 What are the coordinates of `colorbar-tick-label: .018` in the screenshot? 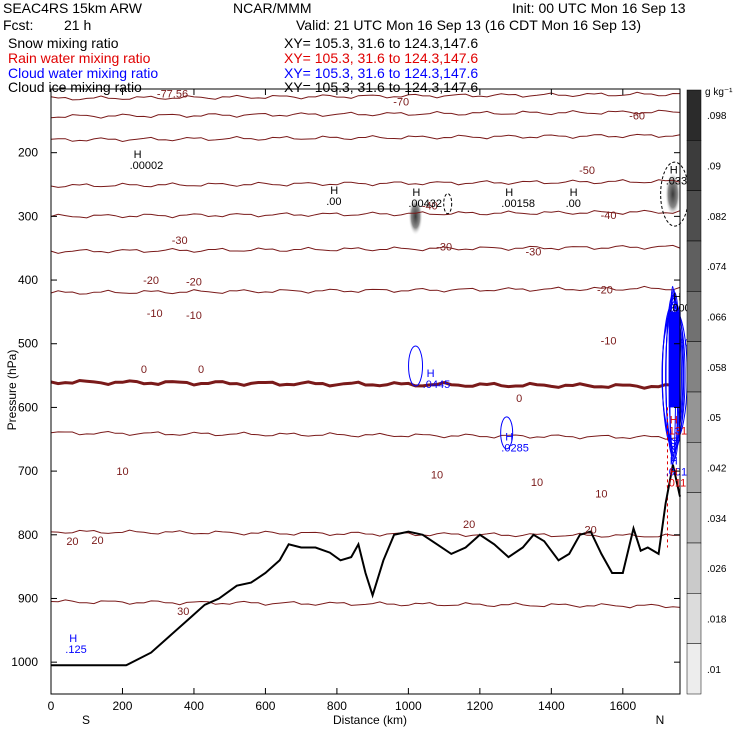 It's located at (717, 620).